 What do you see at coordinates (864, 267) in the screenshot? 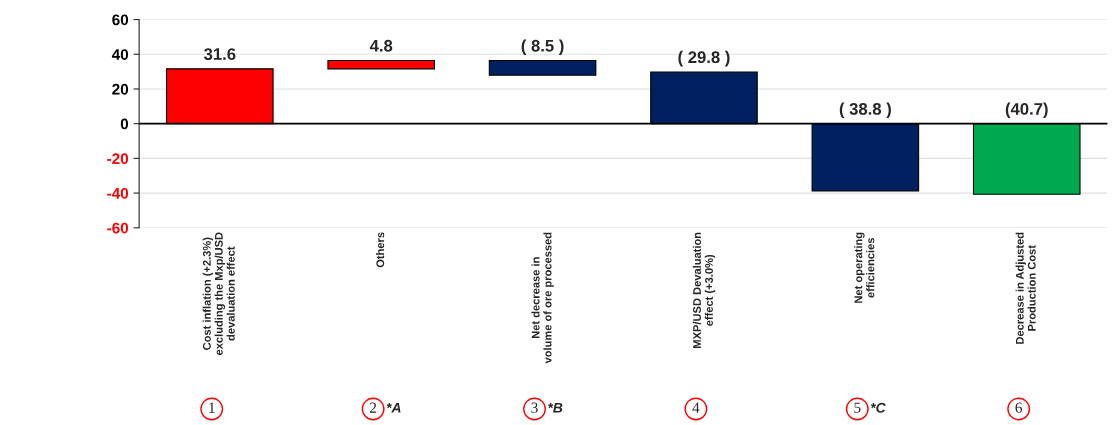
I see `x-tick-label: Net operating efficiencies` at bounding box center [864, 267].